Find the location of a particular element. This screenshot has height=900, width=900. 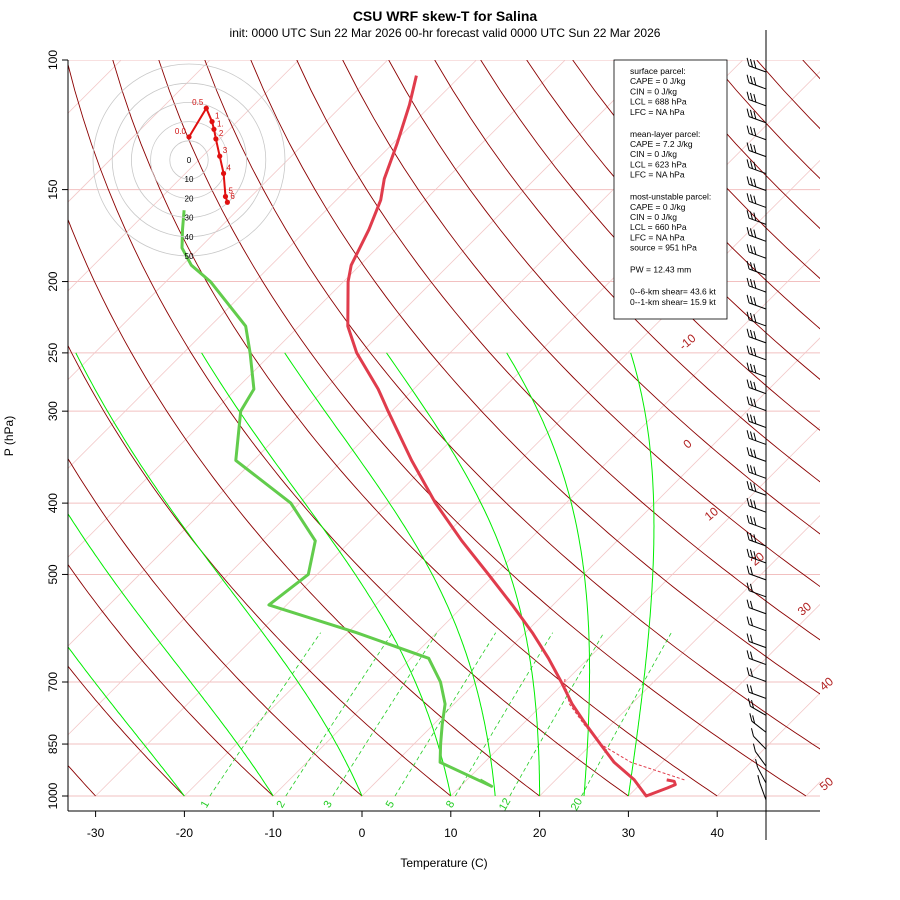

mixing-ratio-label: 20 is located at coordinates (577, 804).